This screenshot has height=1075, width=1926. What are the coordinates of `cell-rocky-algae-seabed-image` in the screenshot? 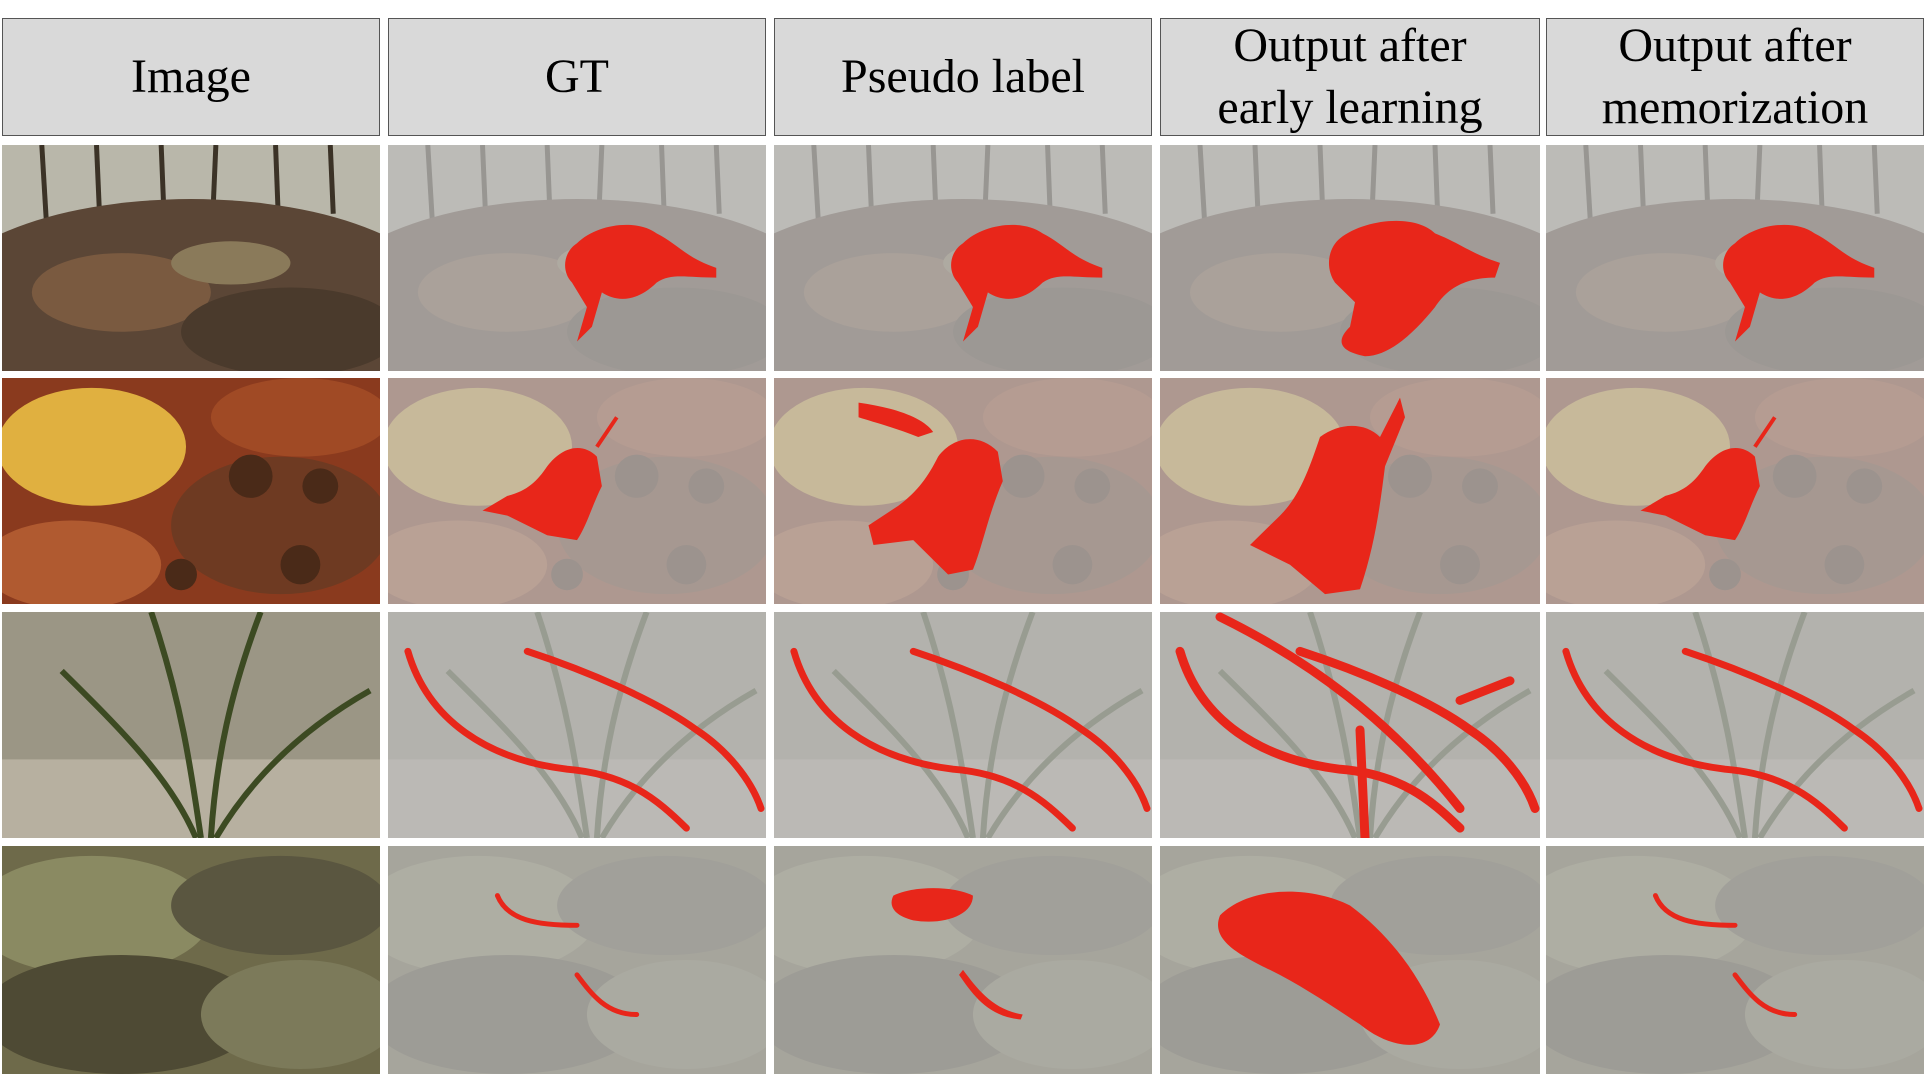 It's located at (191, 960).